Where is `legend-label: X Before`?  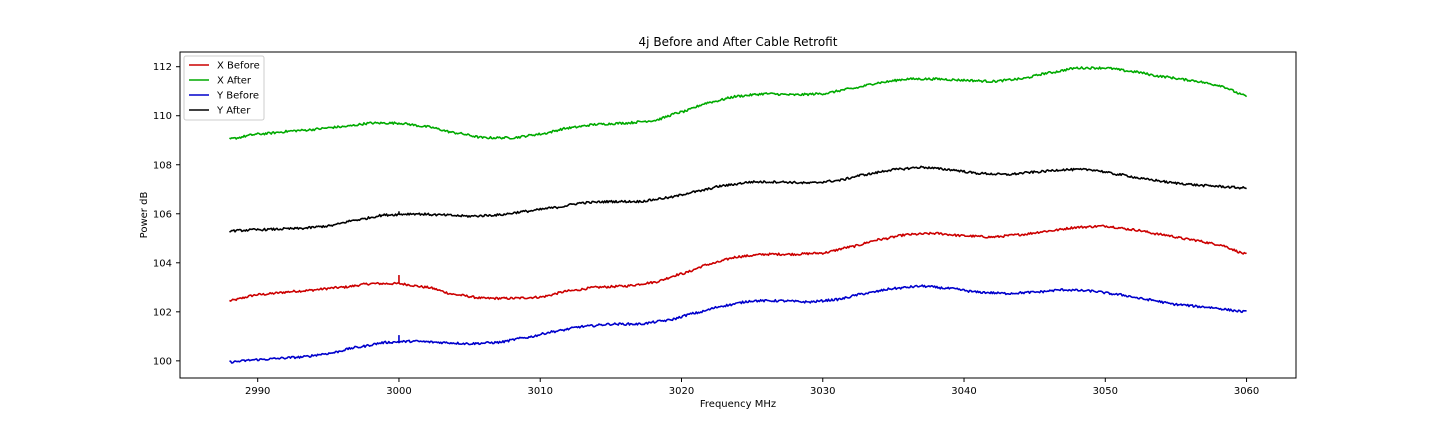
legend-label: X Before is located at coordinates (238, 66).